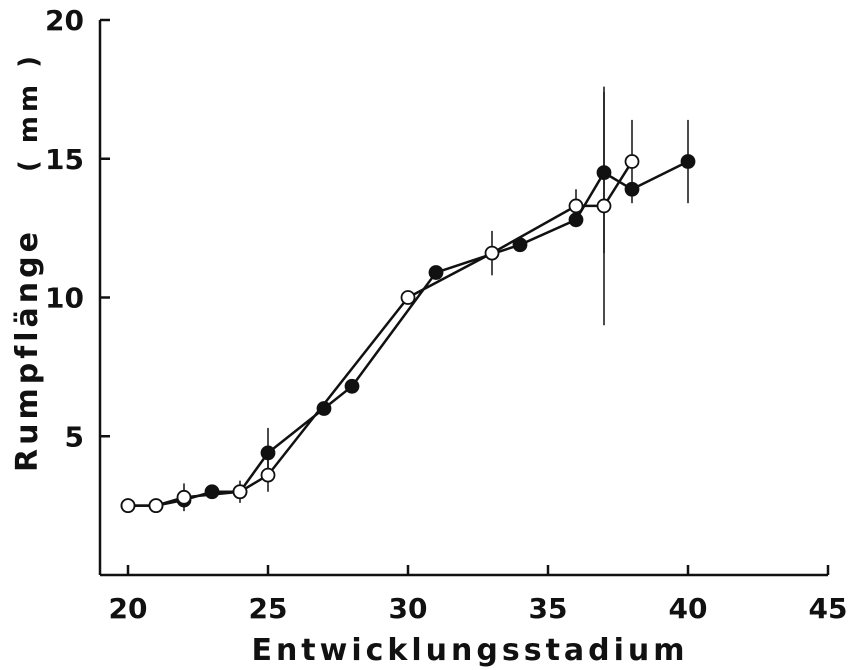 Image resolution: width=861 pixels, height=670 pixels. What do you see at coordinates (128, 608) in the screenshot?
I see `x-tick-label: 20` at bounding box center [128, 608].